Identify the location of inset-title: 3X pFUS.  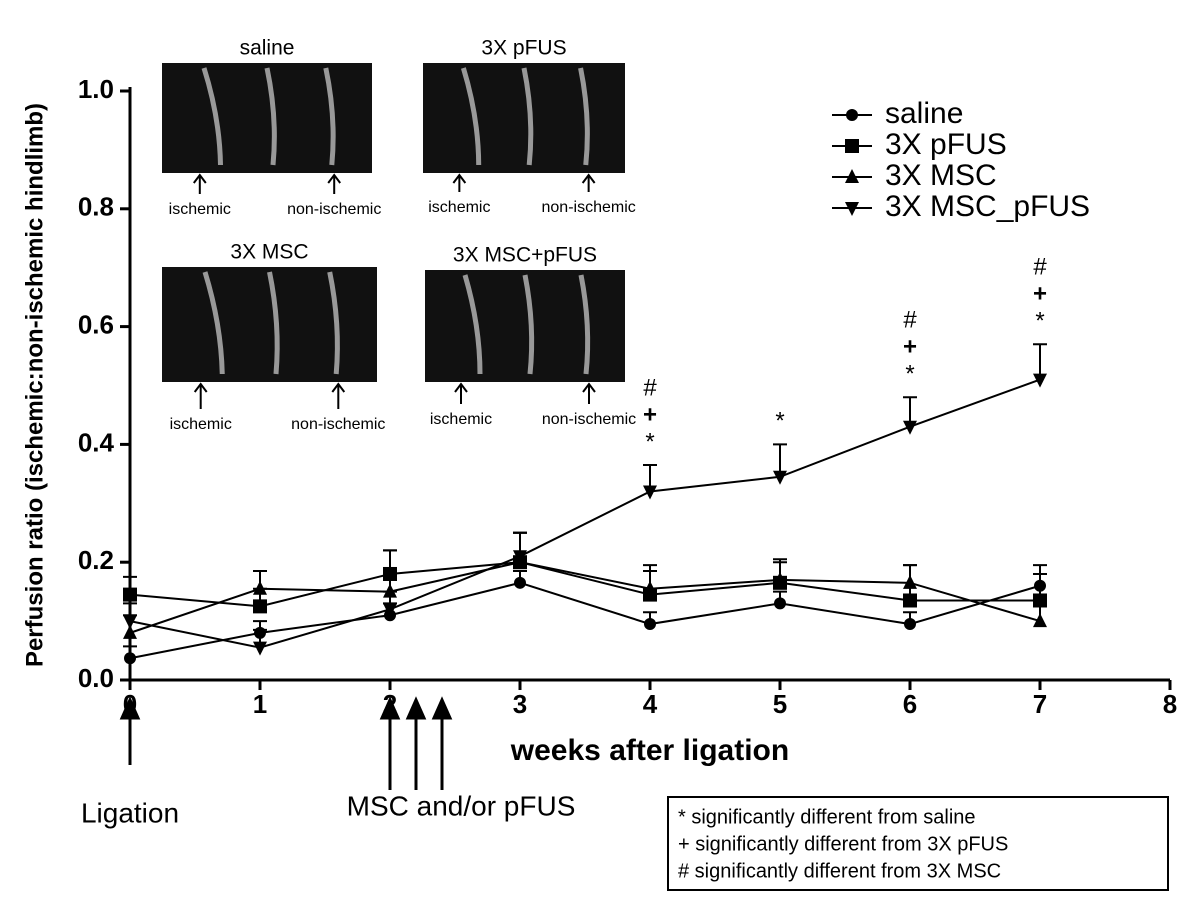
(523, 48).